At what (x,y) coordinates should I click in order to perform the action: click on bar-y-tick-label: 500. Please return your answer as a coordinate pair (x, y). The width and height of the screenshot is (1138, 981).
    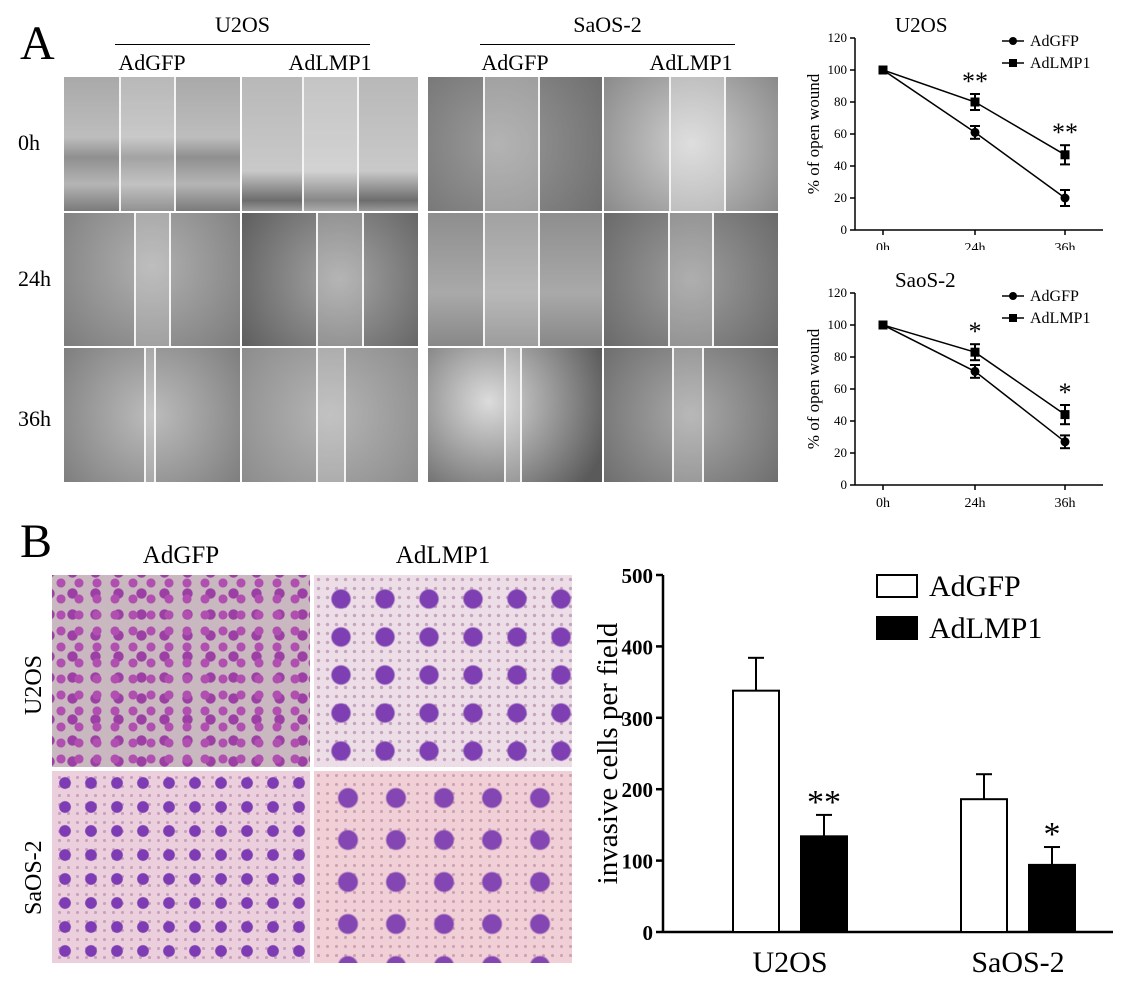
    Looking at the image, I should click on (638, 576).